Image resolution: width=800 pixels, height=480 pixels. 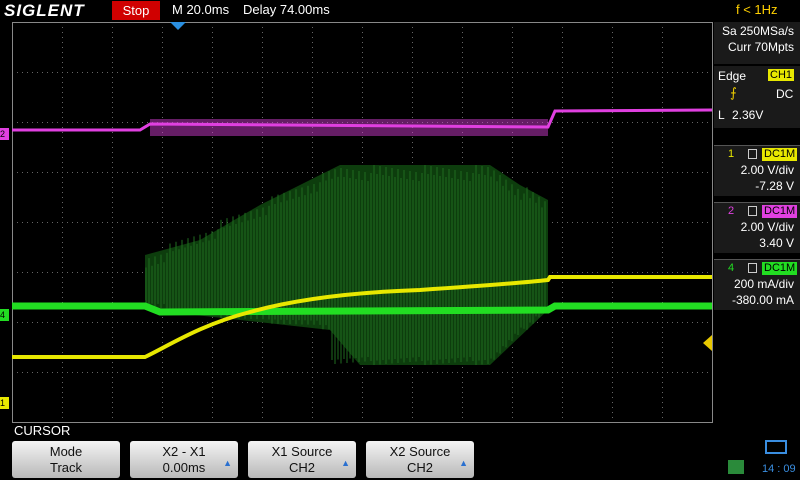 What do you see at coordinates (732, 76) in the screenshot?
I see `trigger-type: Edge` at bounding box center [732, 76].